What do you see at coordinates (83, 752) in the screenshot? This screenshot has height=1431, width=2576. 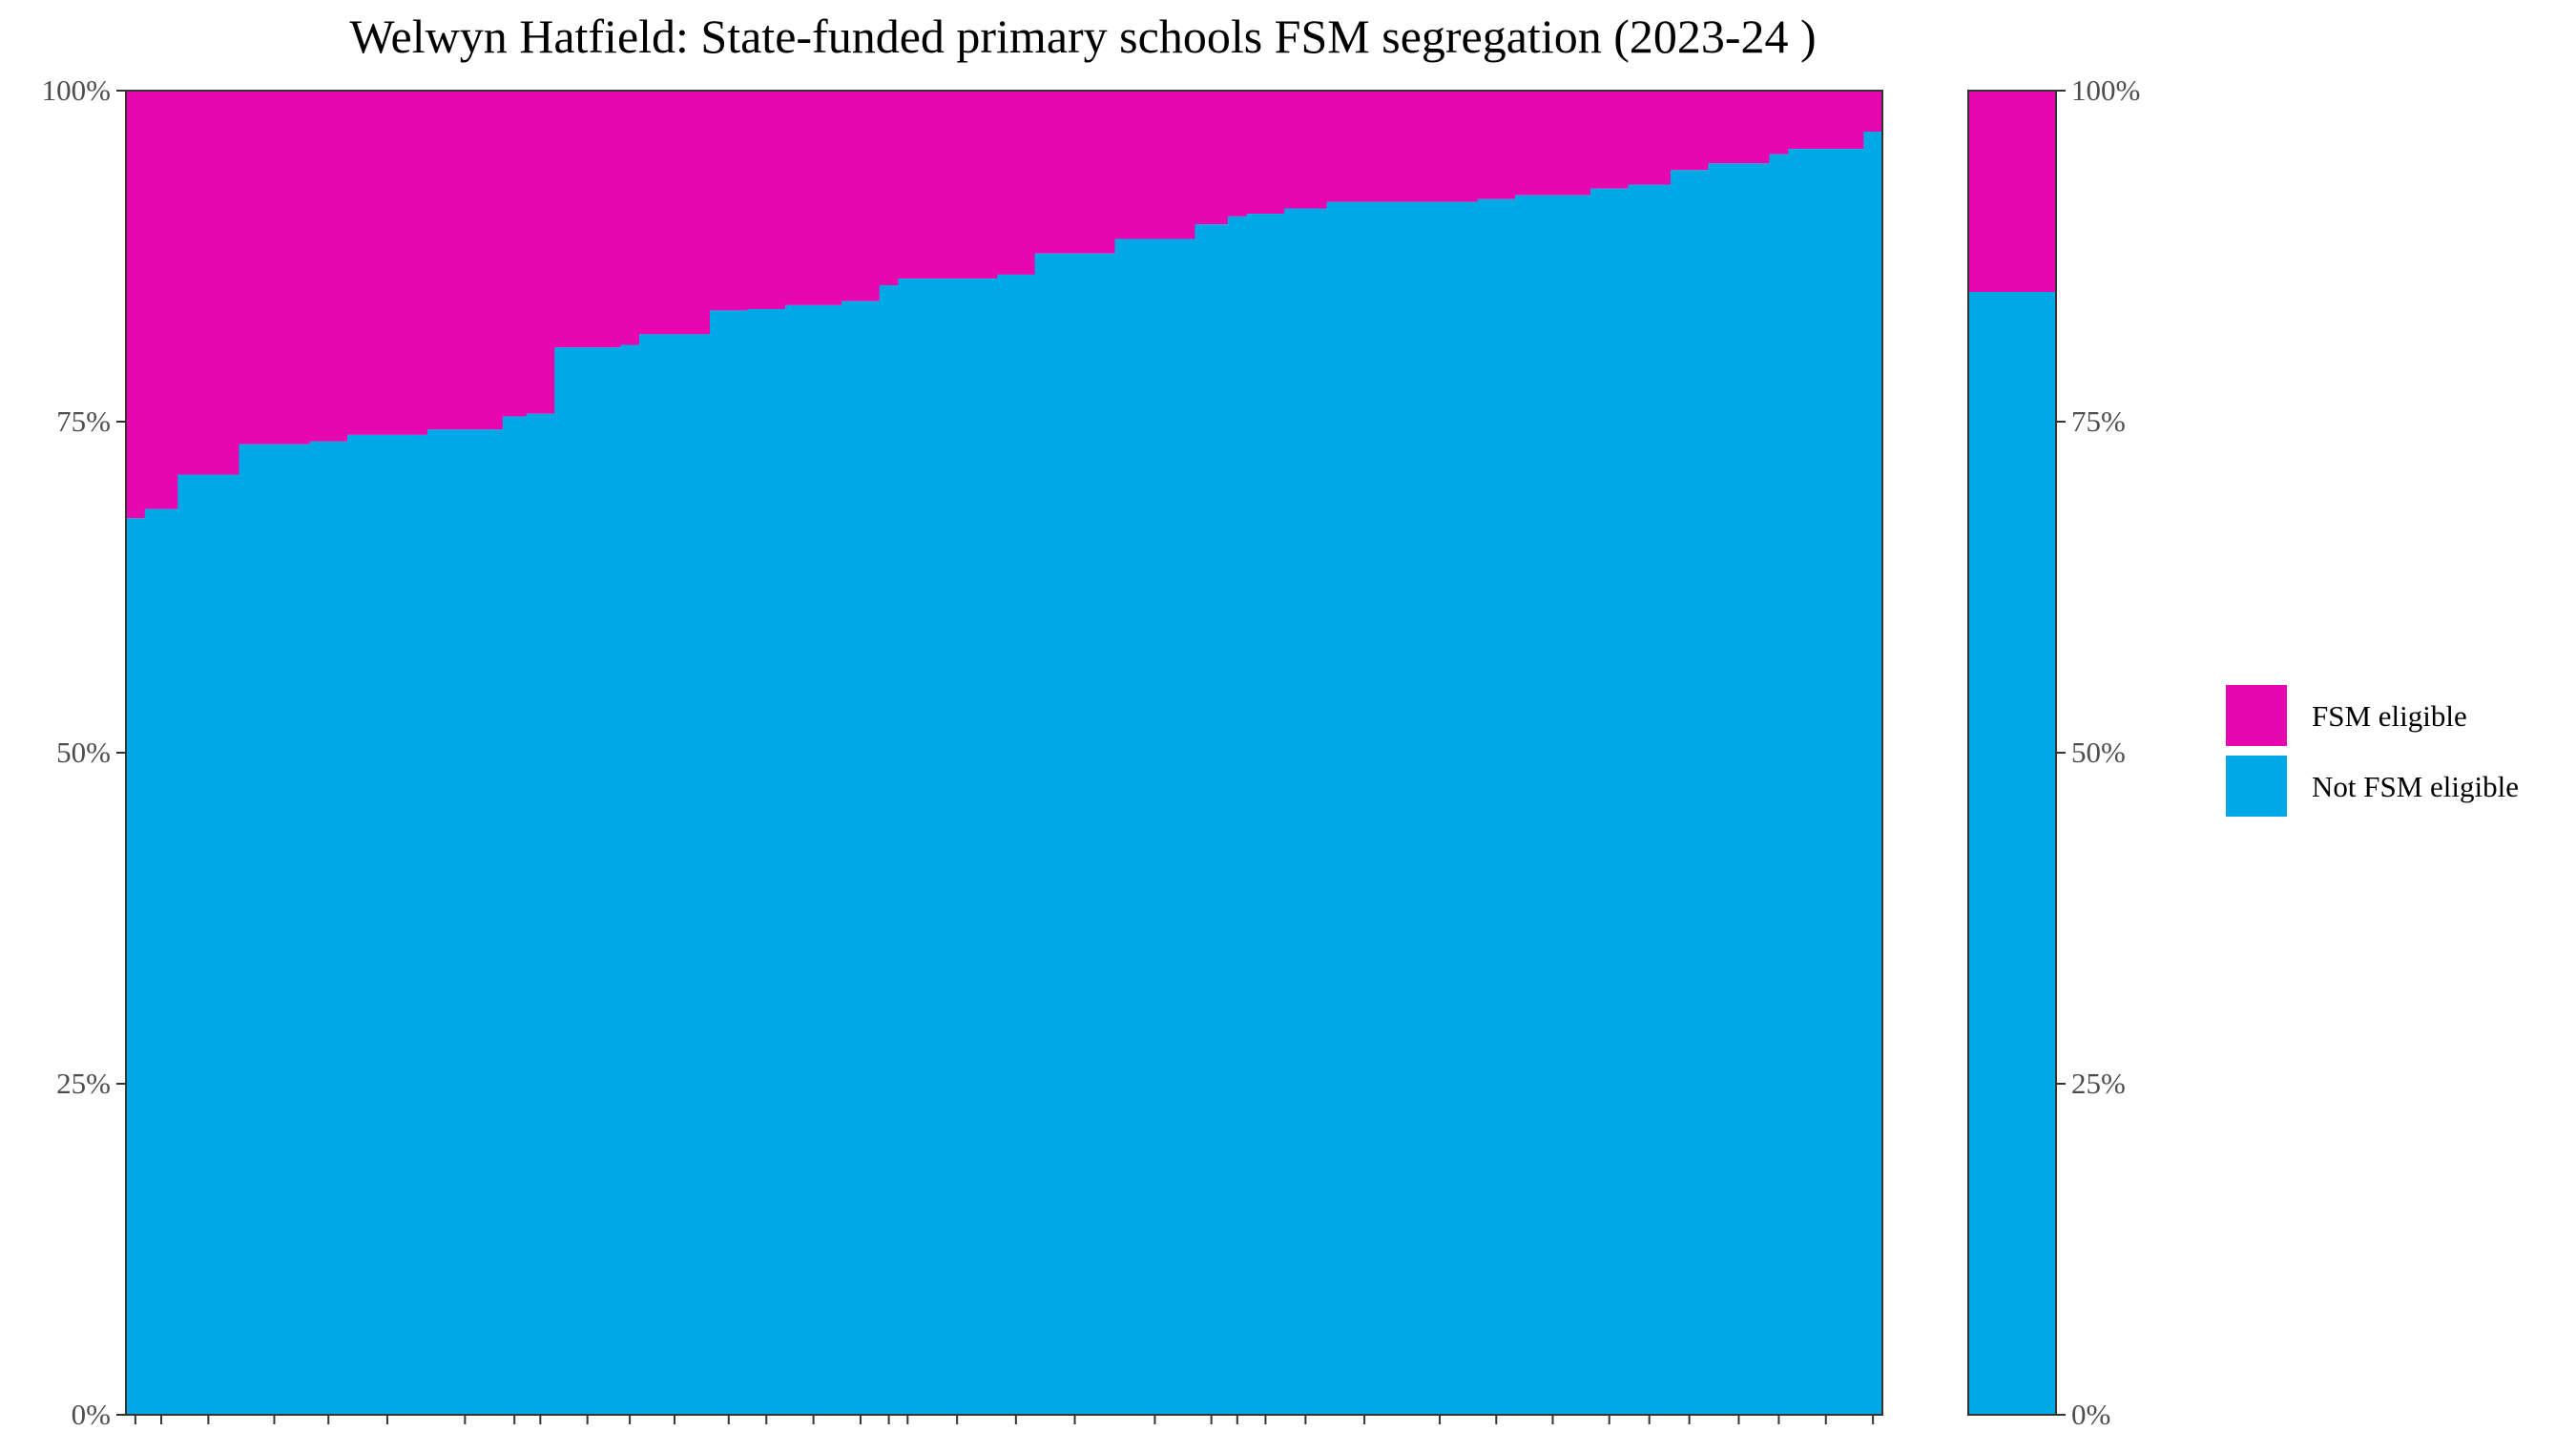 I see `left-tick-label-50: 50%` at bounding box center [83, 752].